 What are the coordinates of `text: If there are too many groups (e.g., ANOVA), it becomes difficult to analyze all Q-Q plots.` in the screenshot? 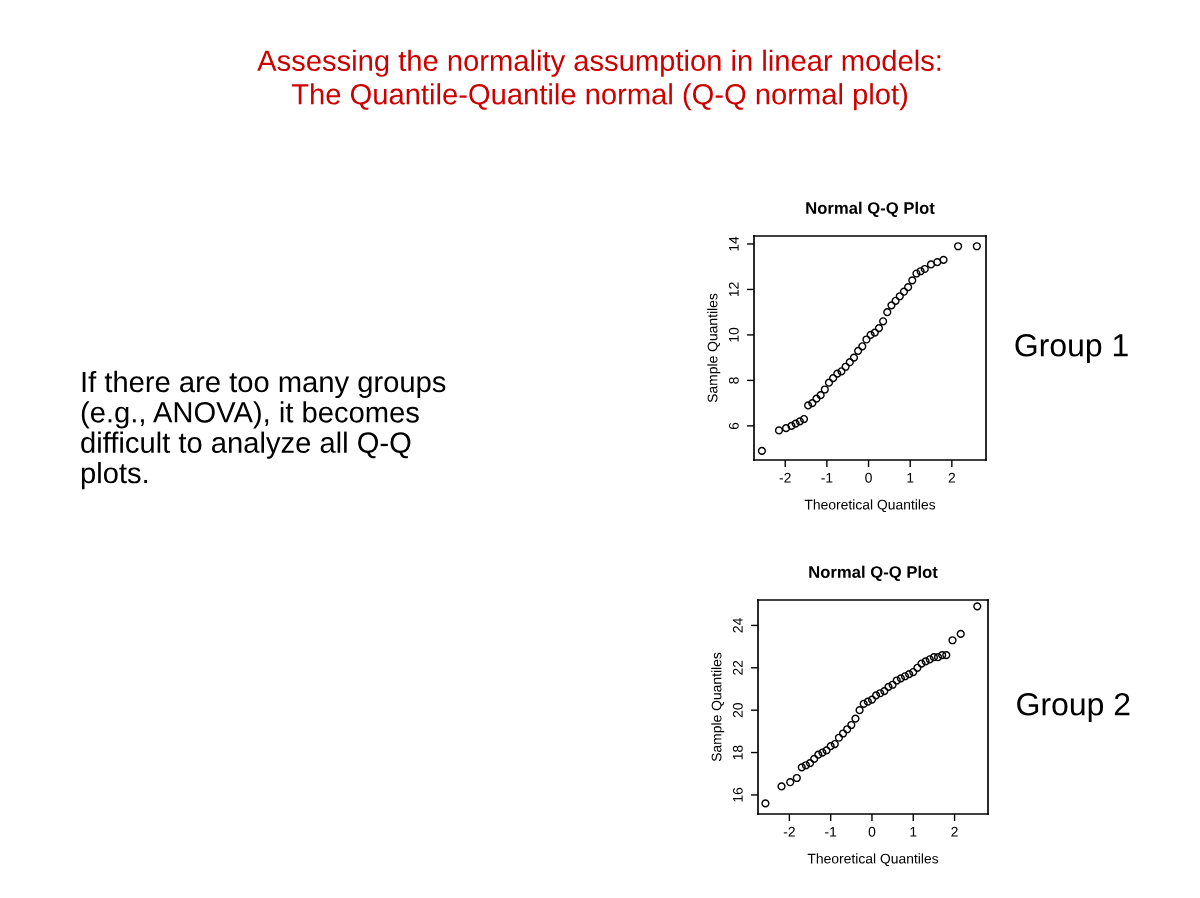 It's located at (263, 430).